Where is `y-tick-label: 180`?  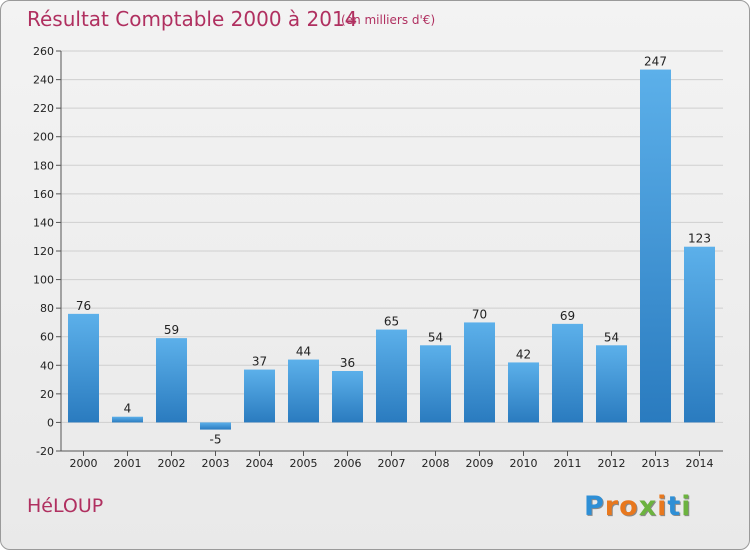
y-tick-label: 180 is located at coordinates (43, 165).